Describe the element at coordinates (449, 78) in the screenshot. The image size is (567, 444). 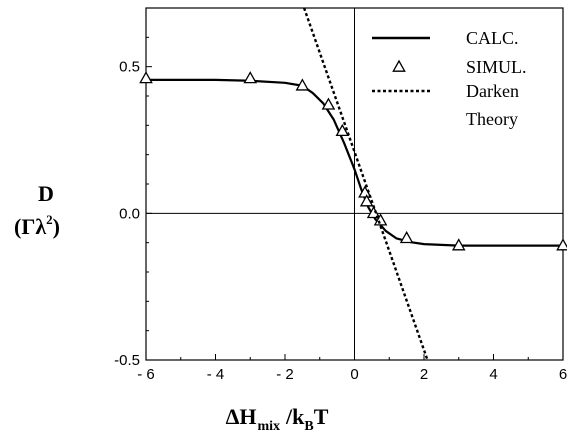
I see `legend: CALC. SIMUL. Darken Theory` at that location.